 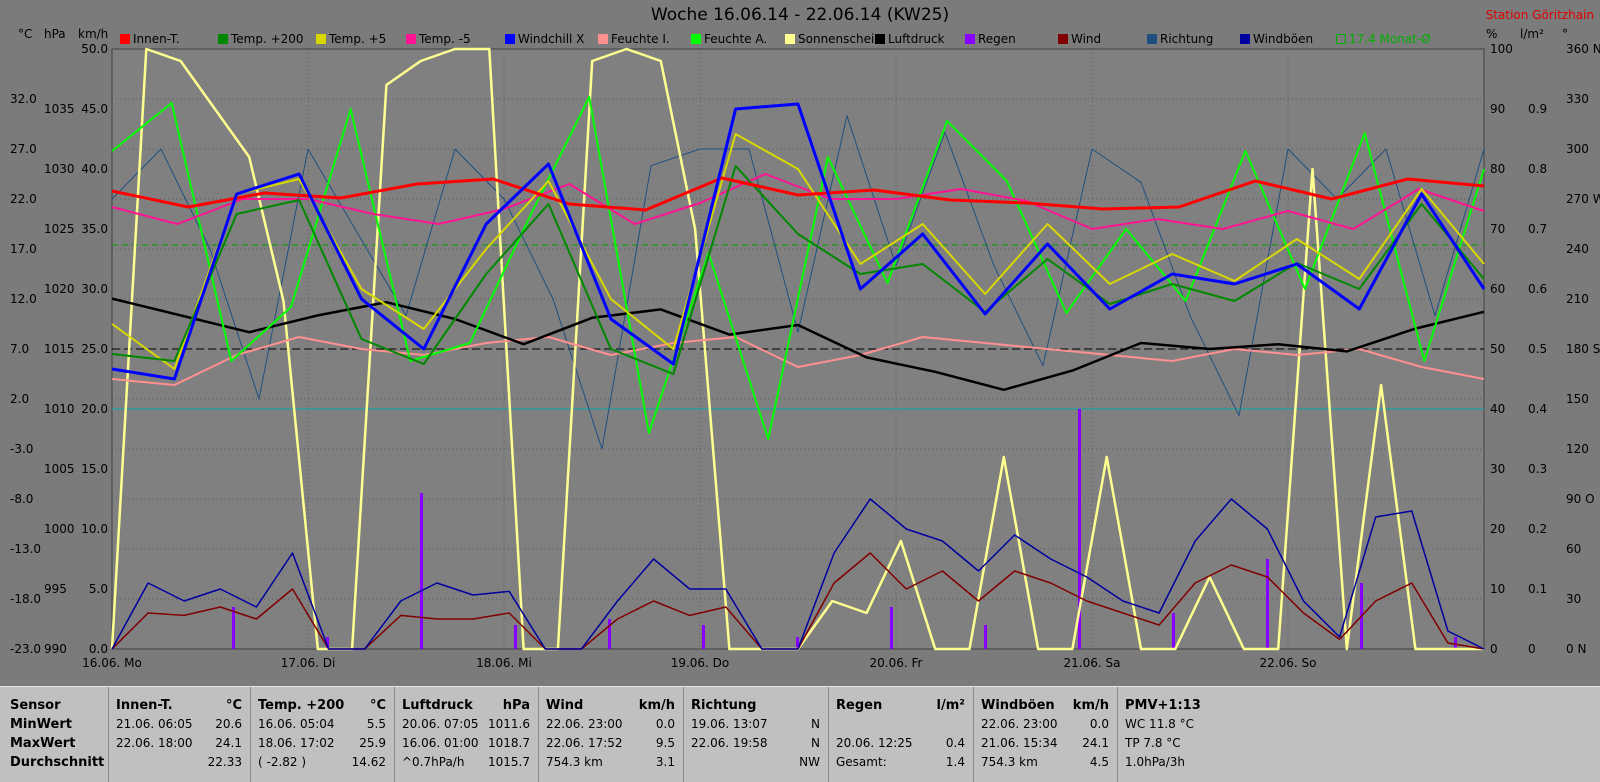 I want to click on stats-cell-value: 5.5, so click(x=376, y=724).